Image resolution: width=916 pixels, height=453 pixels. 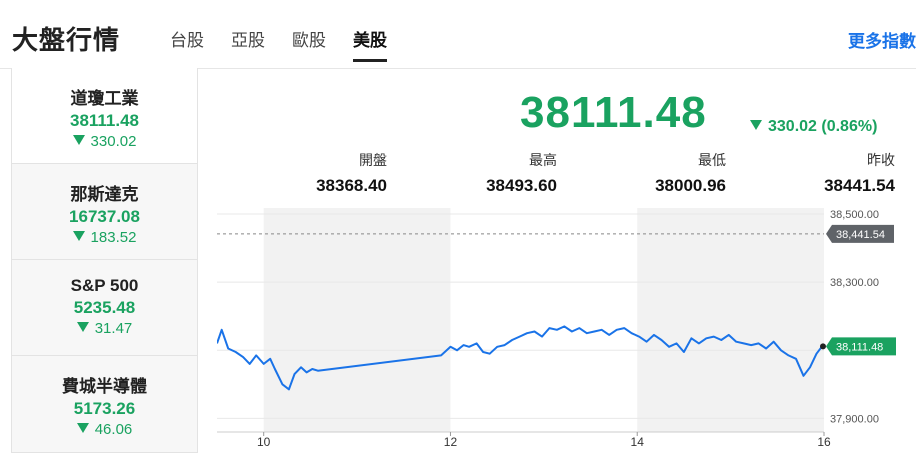 I want to click on page-title: 大盤行情, so click(x=66, y=40).